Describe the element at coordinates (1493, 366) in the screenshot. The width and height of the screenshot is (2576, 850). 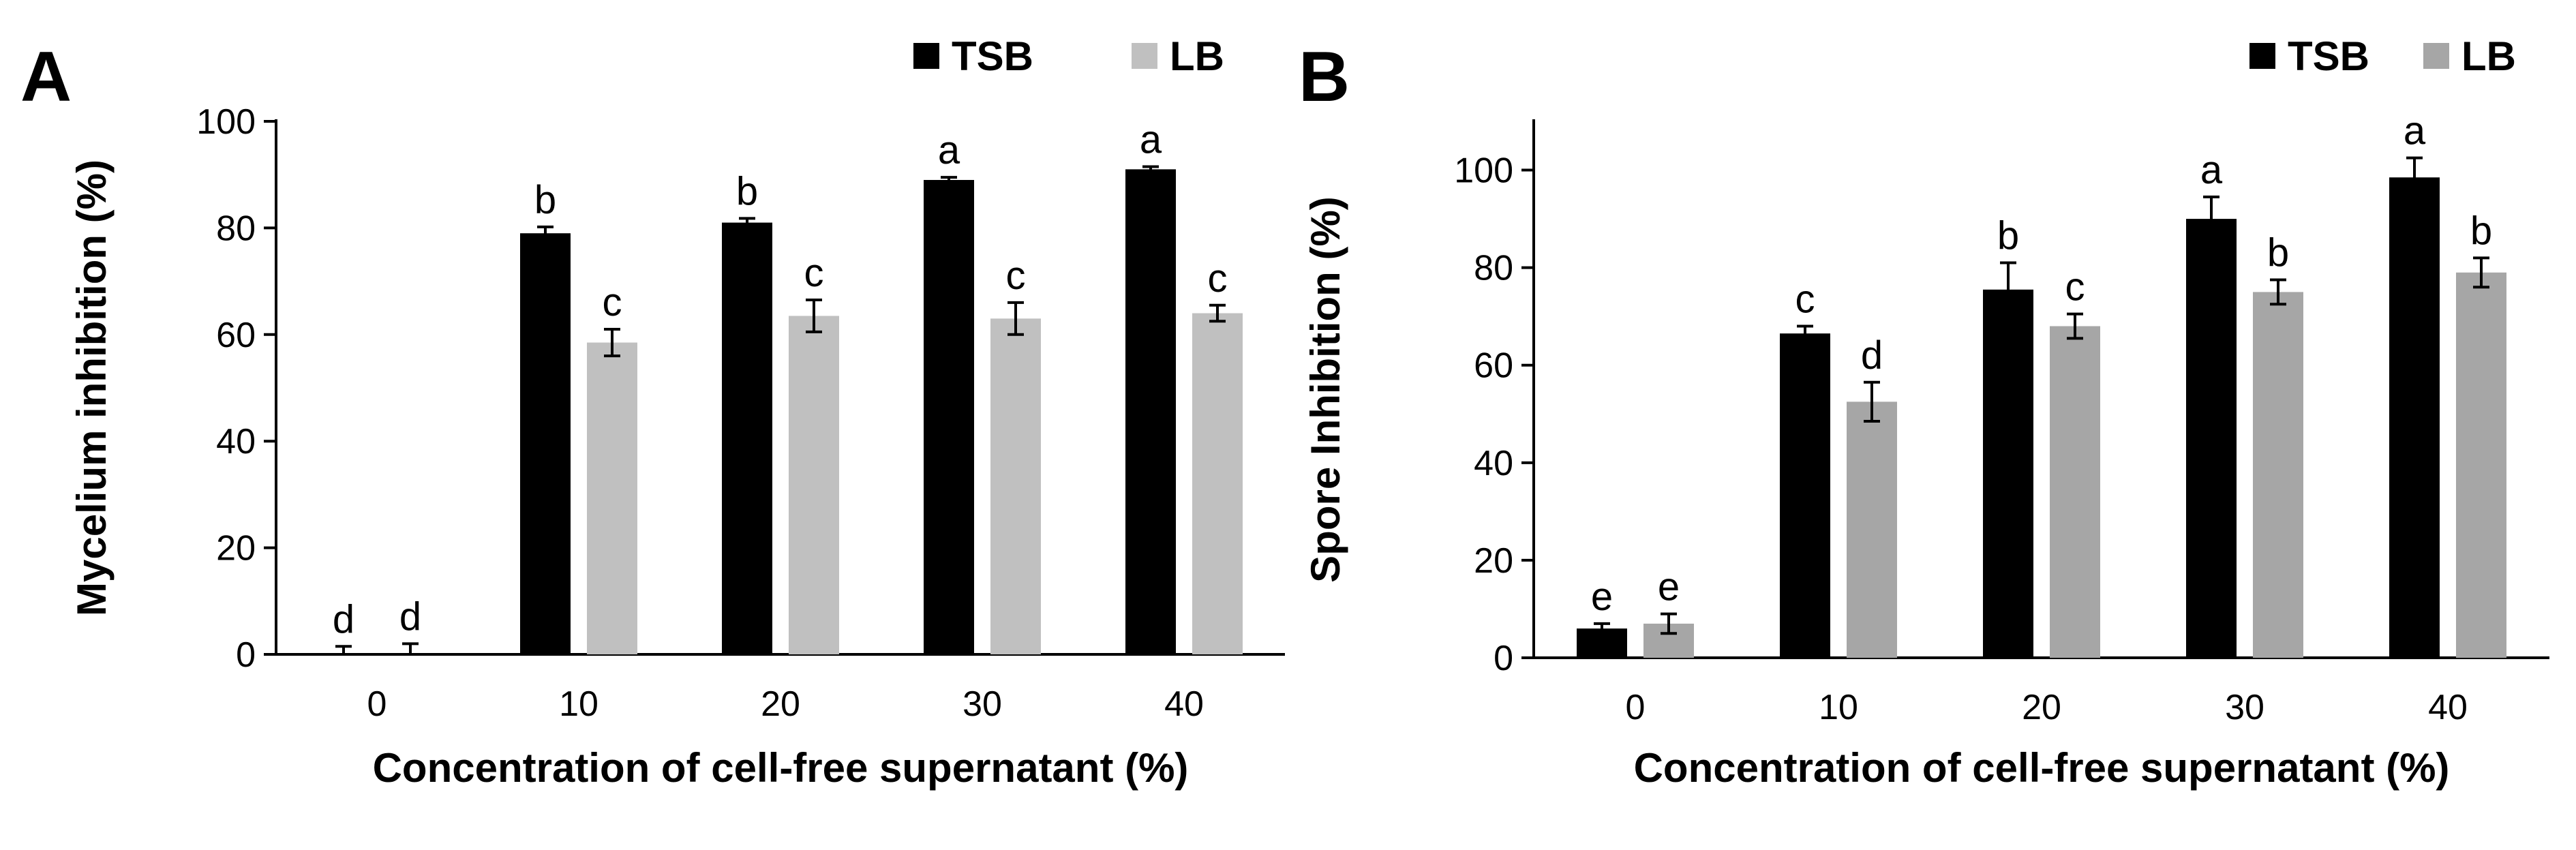
I see `panel-b-y-tick-label: 60` at that location.